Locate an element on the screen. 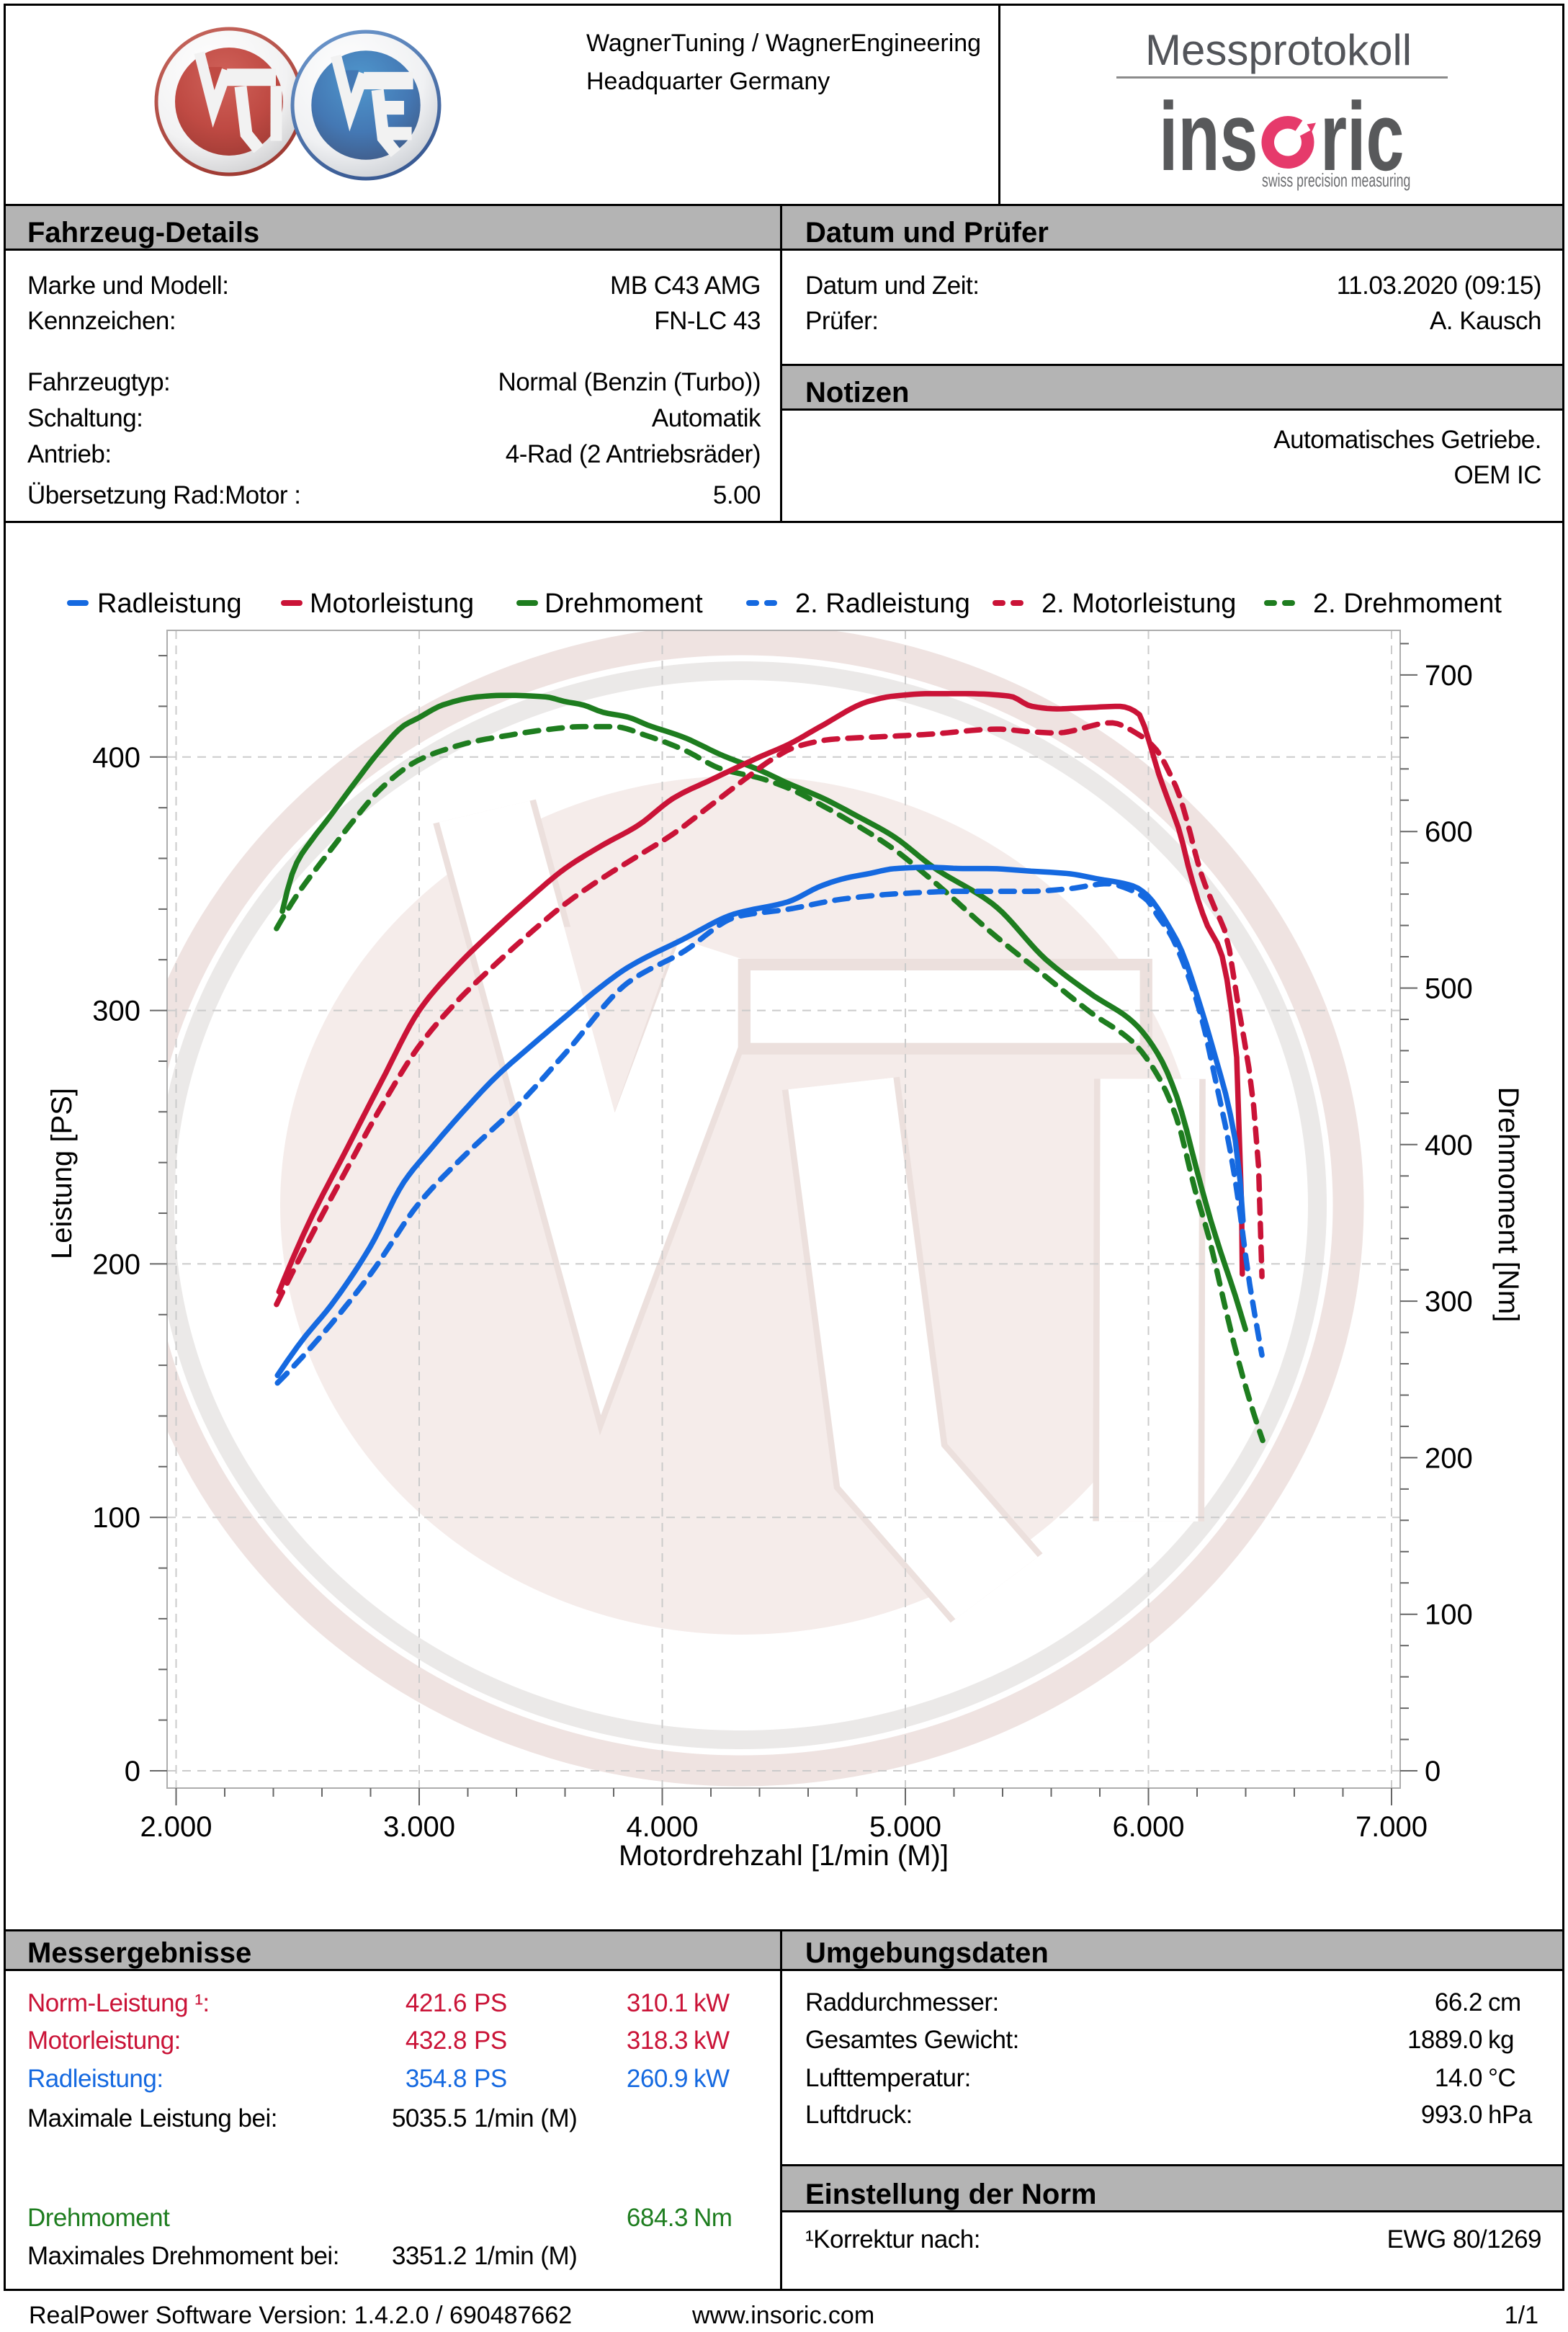 This screenshot has width=1568, height=2332. svg-text: 600 is located at coordinates (1449, 832).